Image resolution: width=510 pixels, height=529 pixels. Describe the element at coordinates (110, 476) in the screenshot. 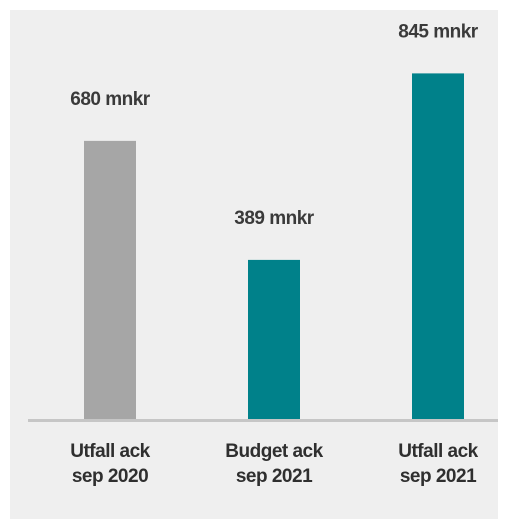

I see `category-label-1-line-2: sep 2020` at that location.